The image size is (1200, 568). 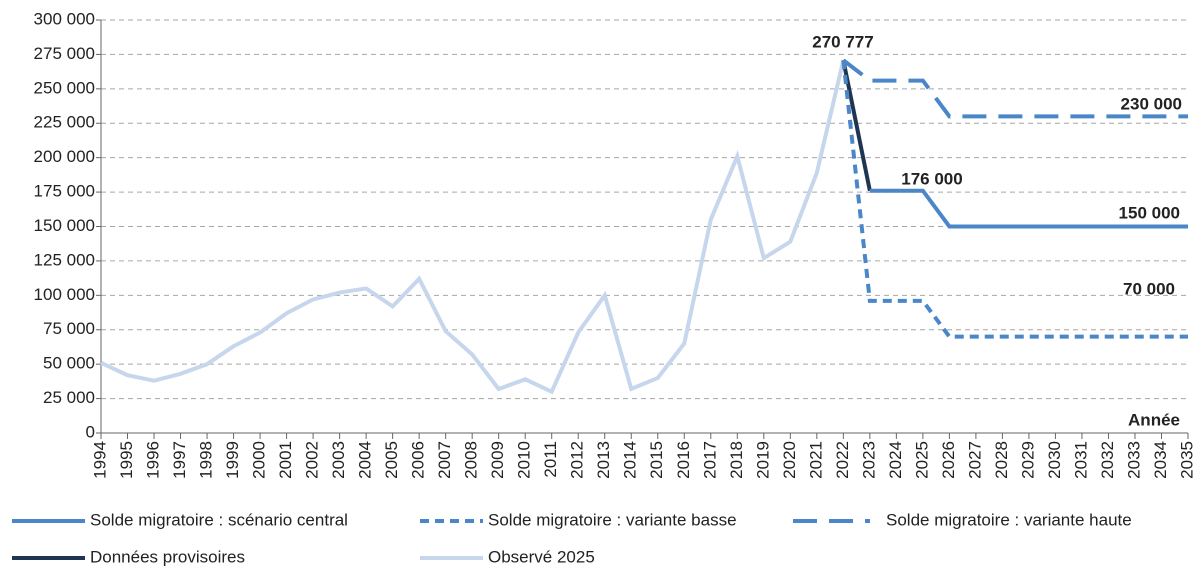 I want to click on y-tick-label: 225 000, so click(x=64, y=122).